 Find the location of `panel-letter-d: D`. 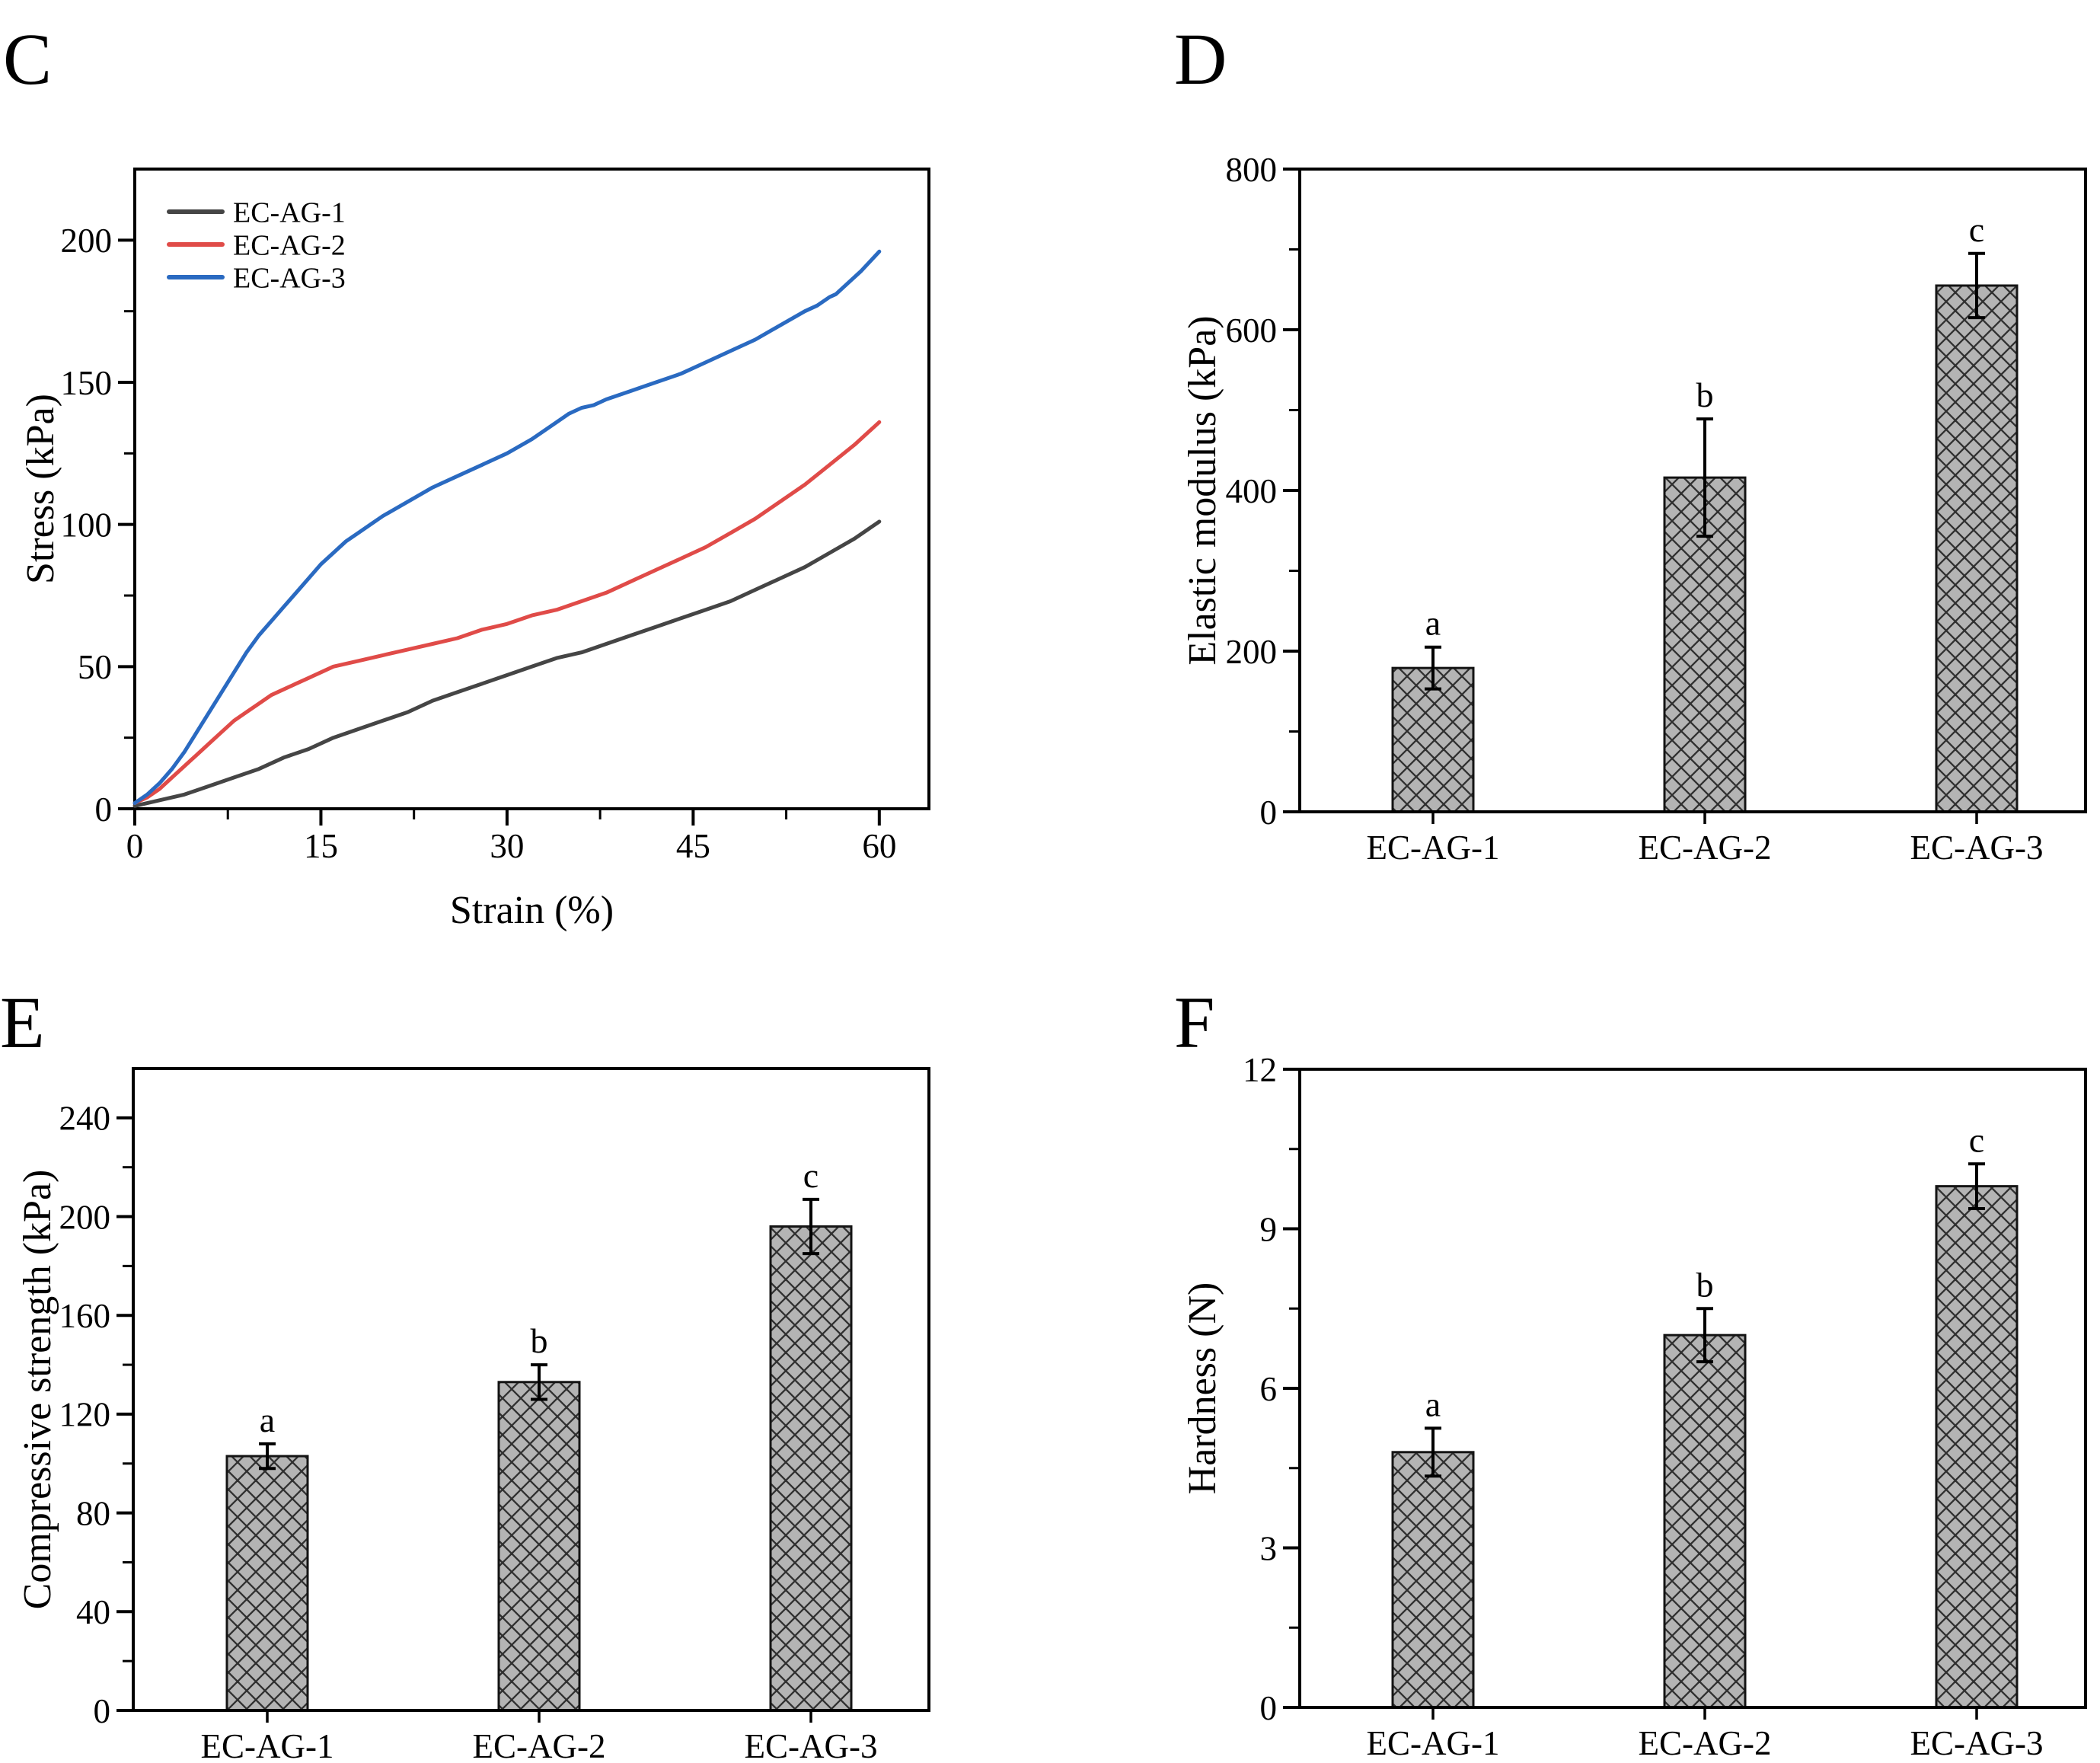

panel-letter-d: D is located at coordinates (1200, 59).